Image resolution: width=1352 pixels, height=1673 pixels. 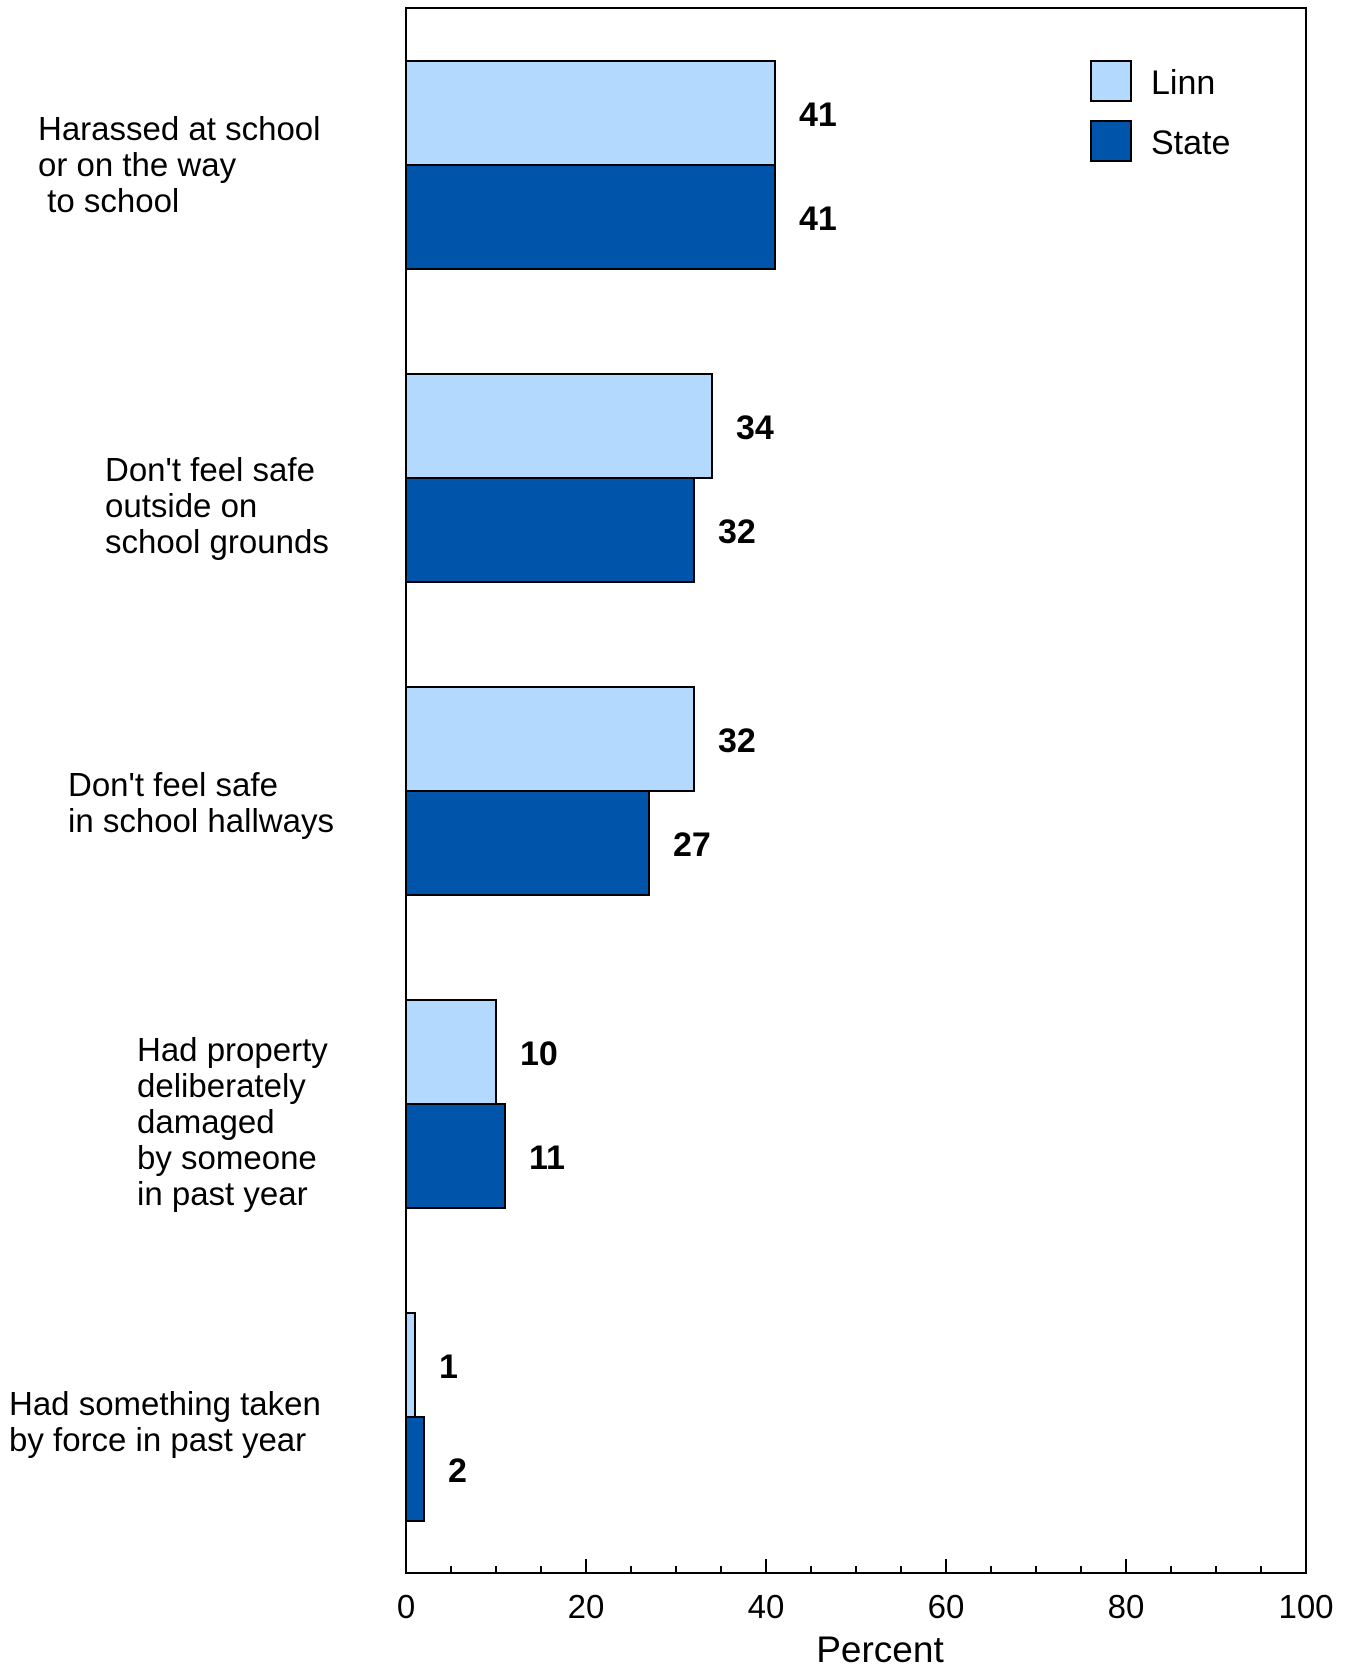 What do you see at coordinates (539, 1054) in the screenshot?
I see `data-label: 10` at bounding box center [539, 1054].